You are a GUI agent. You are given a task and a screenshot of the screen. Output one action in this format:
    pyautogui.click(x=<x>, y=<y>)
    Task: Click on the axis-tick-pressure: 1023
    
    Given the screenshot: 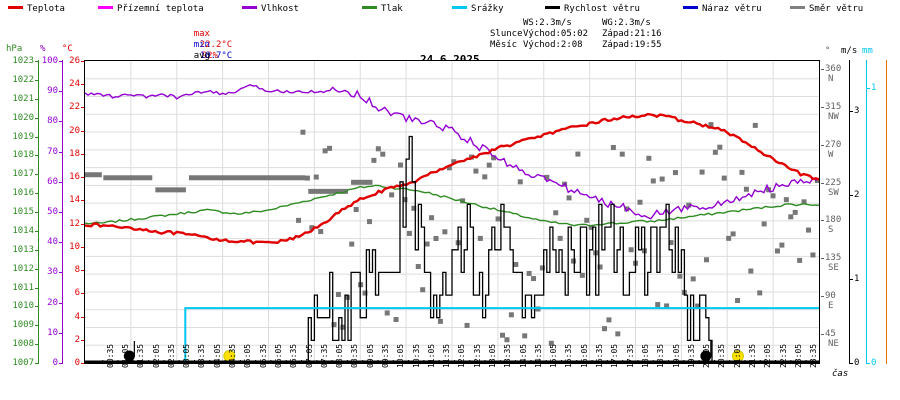 What is the action you would take?
    pyautogui.click(x=23, y=61)
    